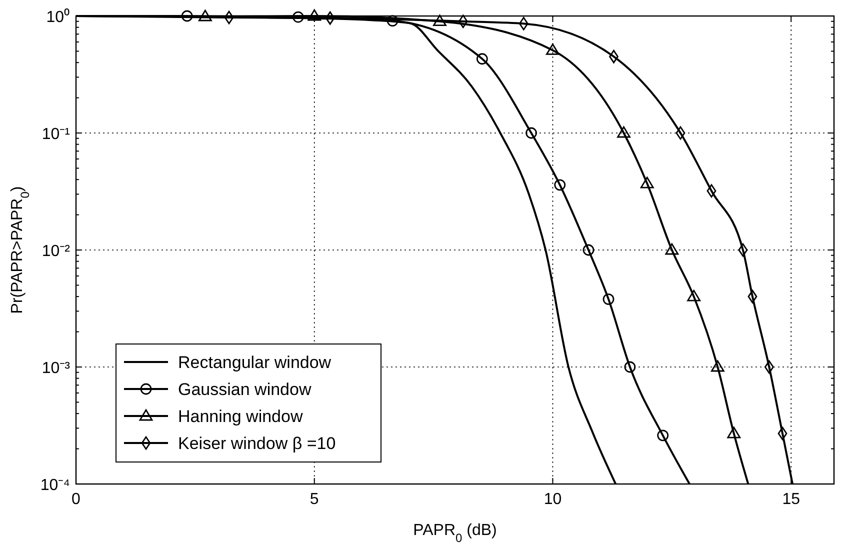  I want to click on legend-label: Rectangular window, so click(255, 362).